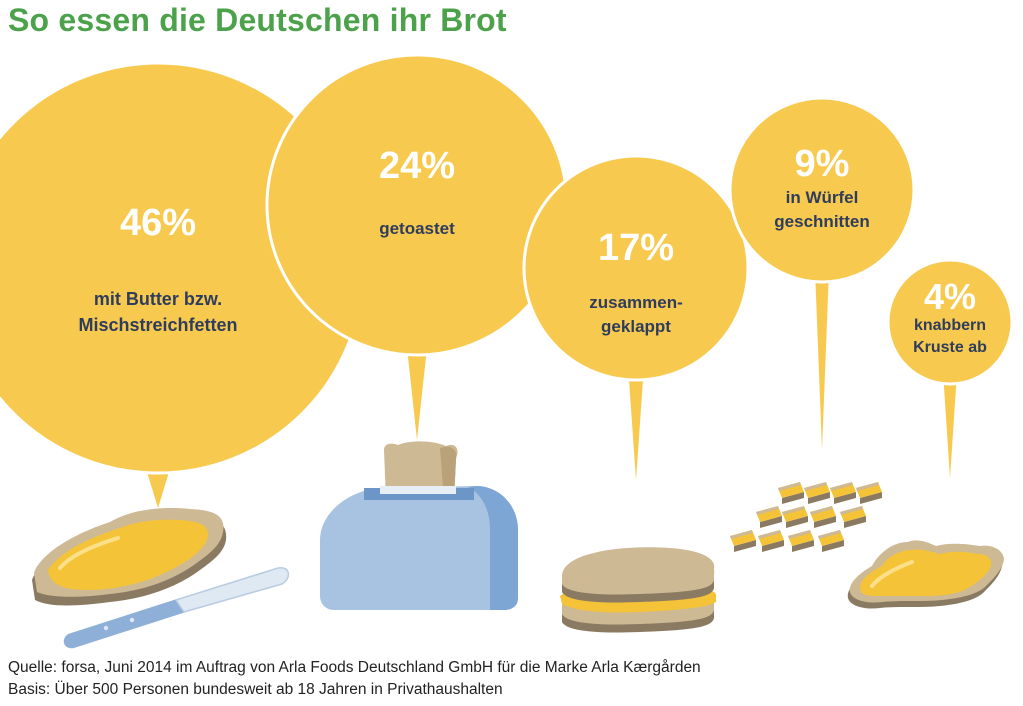 This screenshot has width=1023, height=706. I want to click on bubble-value-label: 9%, so click(822, 164).